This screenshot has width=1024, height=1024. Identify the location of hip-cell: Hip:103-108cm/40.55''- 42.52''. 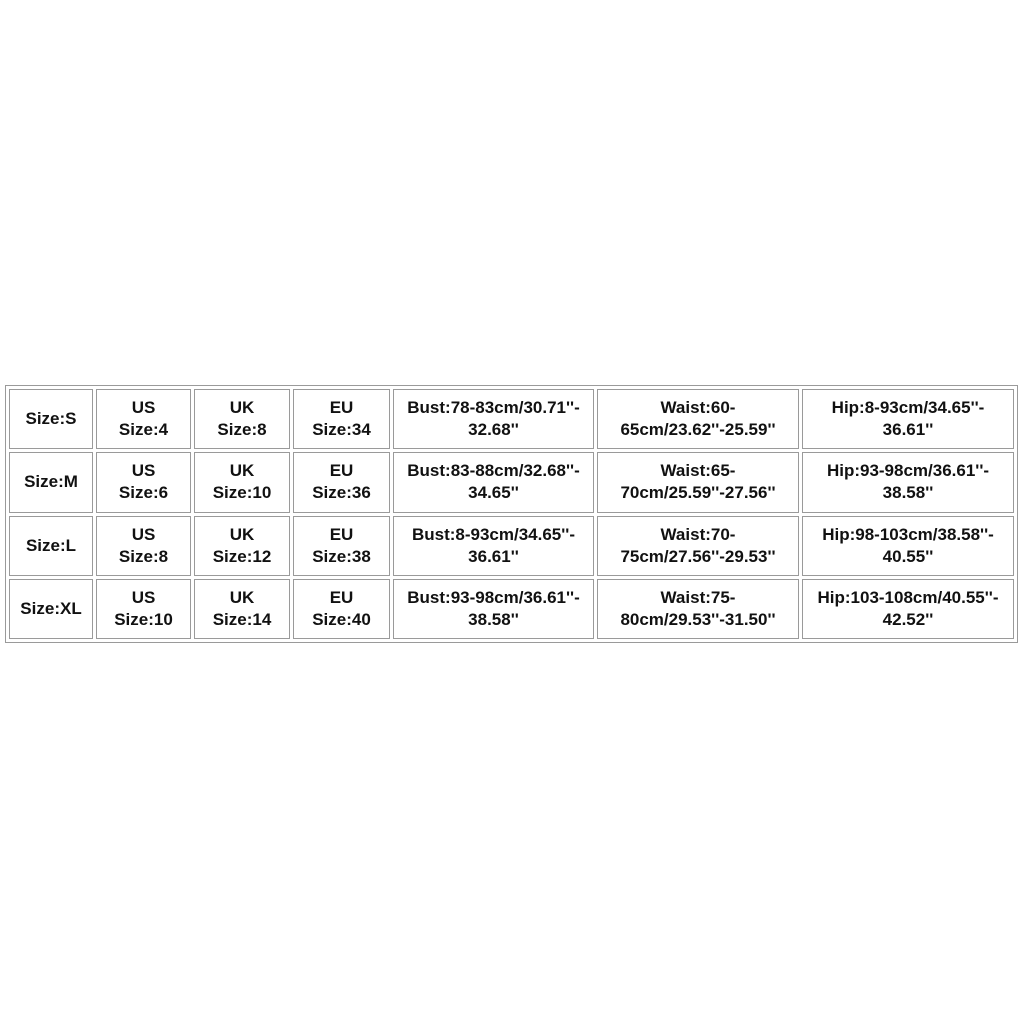
(908, 608).